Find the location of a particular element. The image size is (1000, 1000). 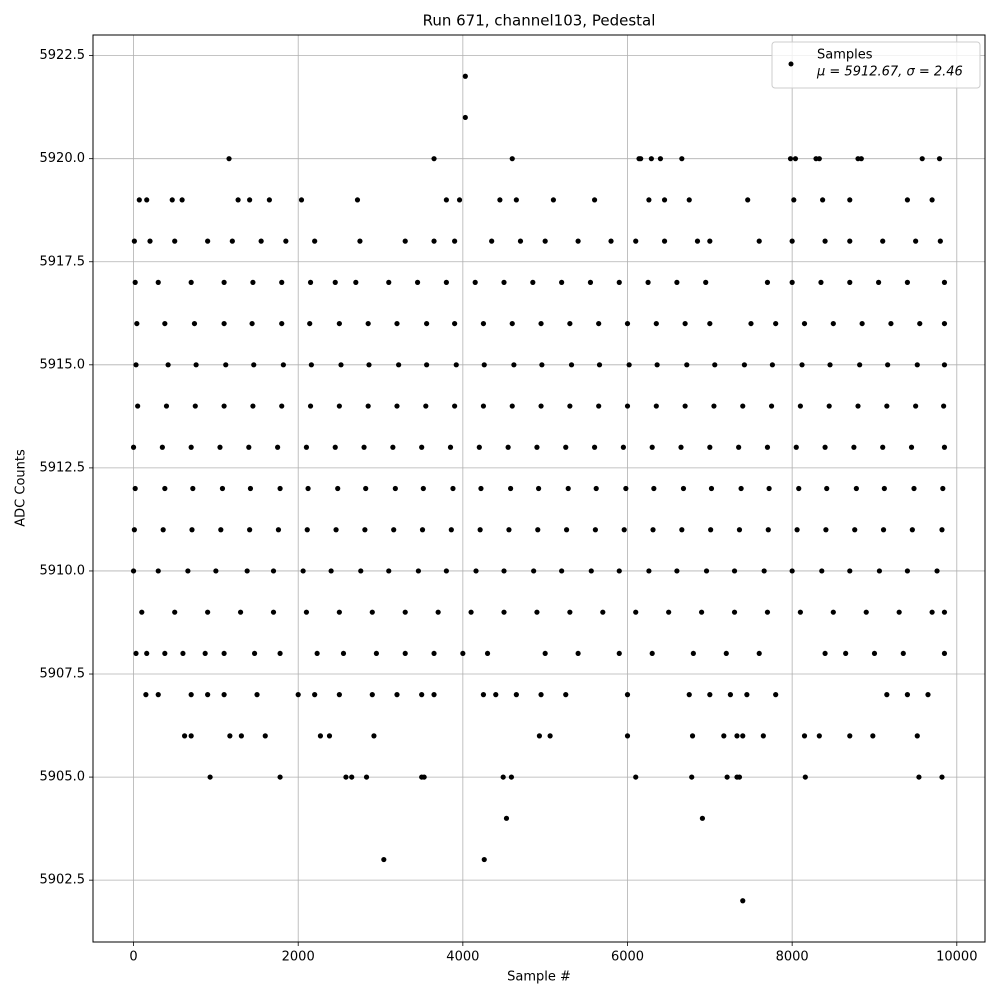

y-tick-label: 5910.0 is located at coordinates (63, 570).